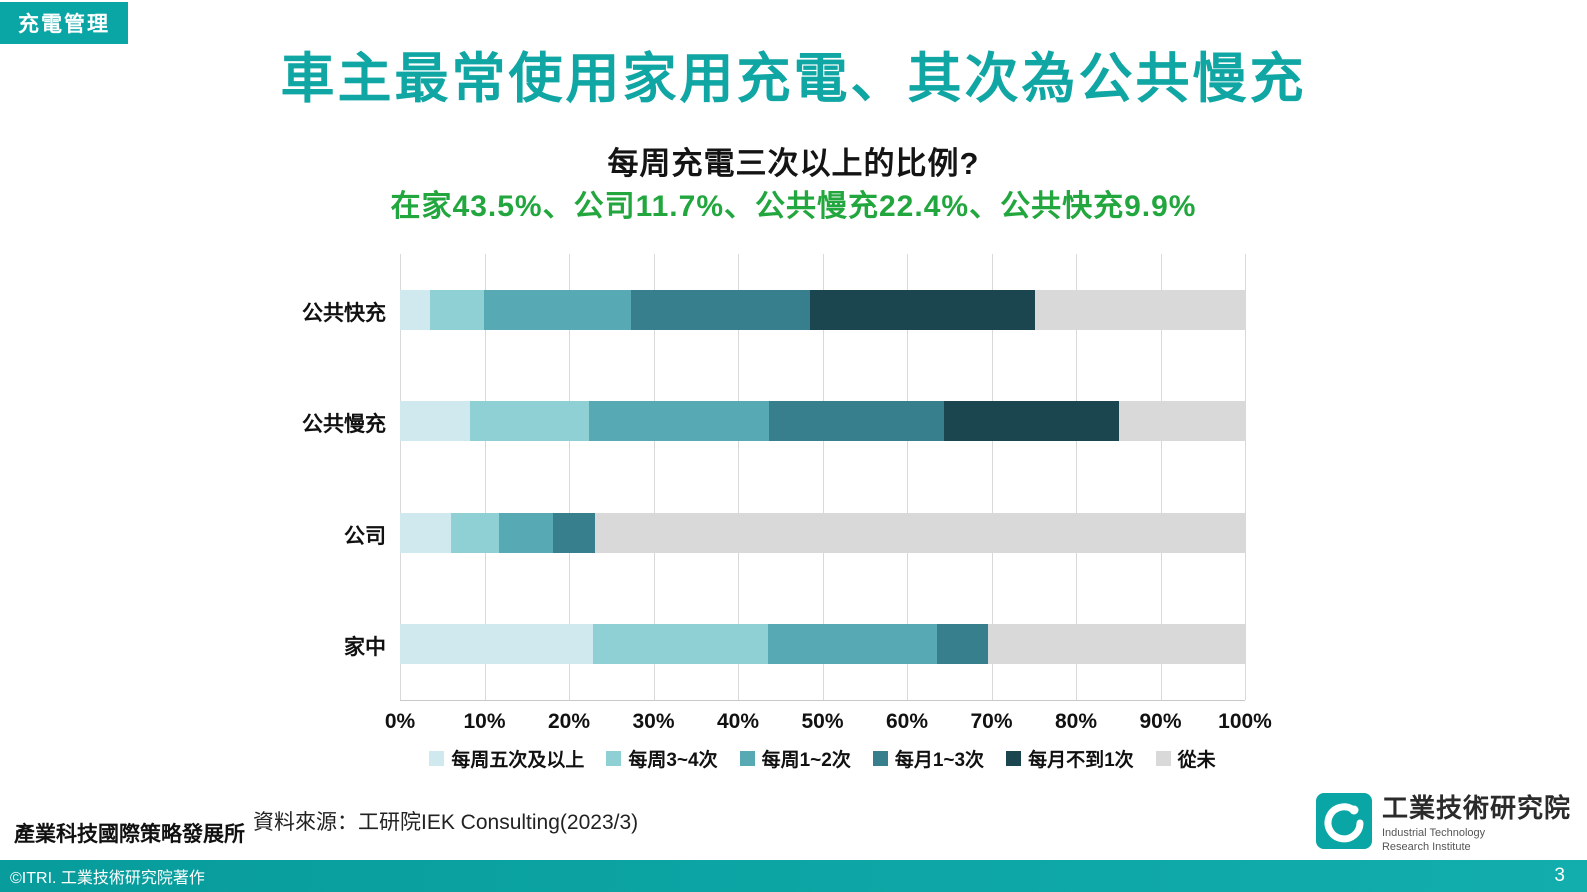 This screenshot has height=892, width=1587. What do you see at coordinates (1433, 840) in the screenshot?
I see `itri-logo-en: Industrial Technology Research Institute` at bounding box center [1433, 840].